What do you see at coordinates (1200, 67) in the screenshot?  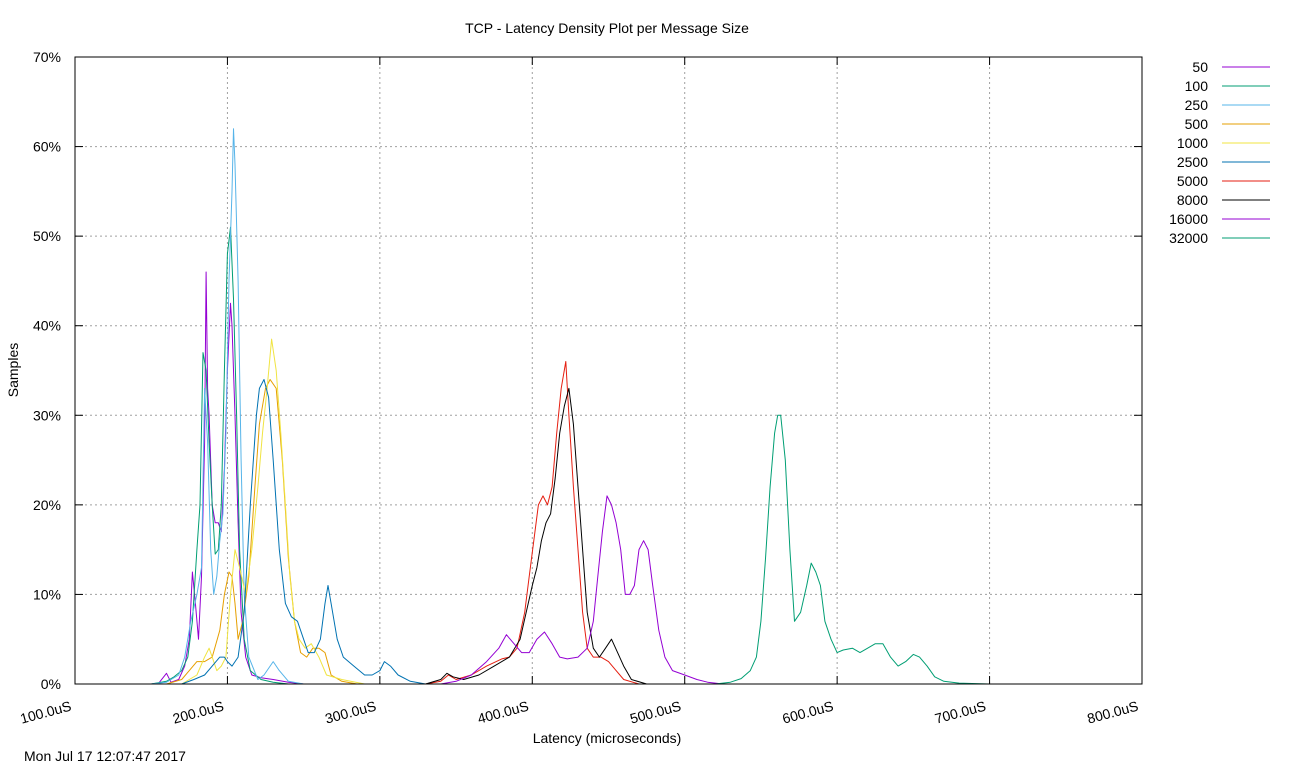 I see `legend-label: 50` at bounding box center [1200, 67].